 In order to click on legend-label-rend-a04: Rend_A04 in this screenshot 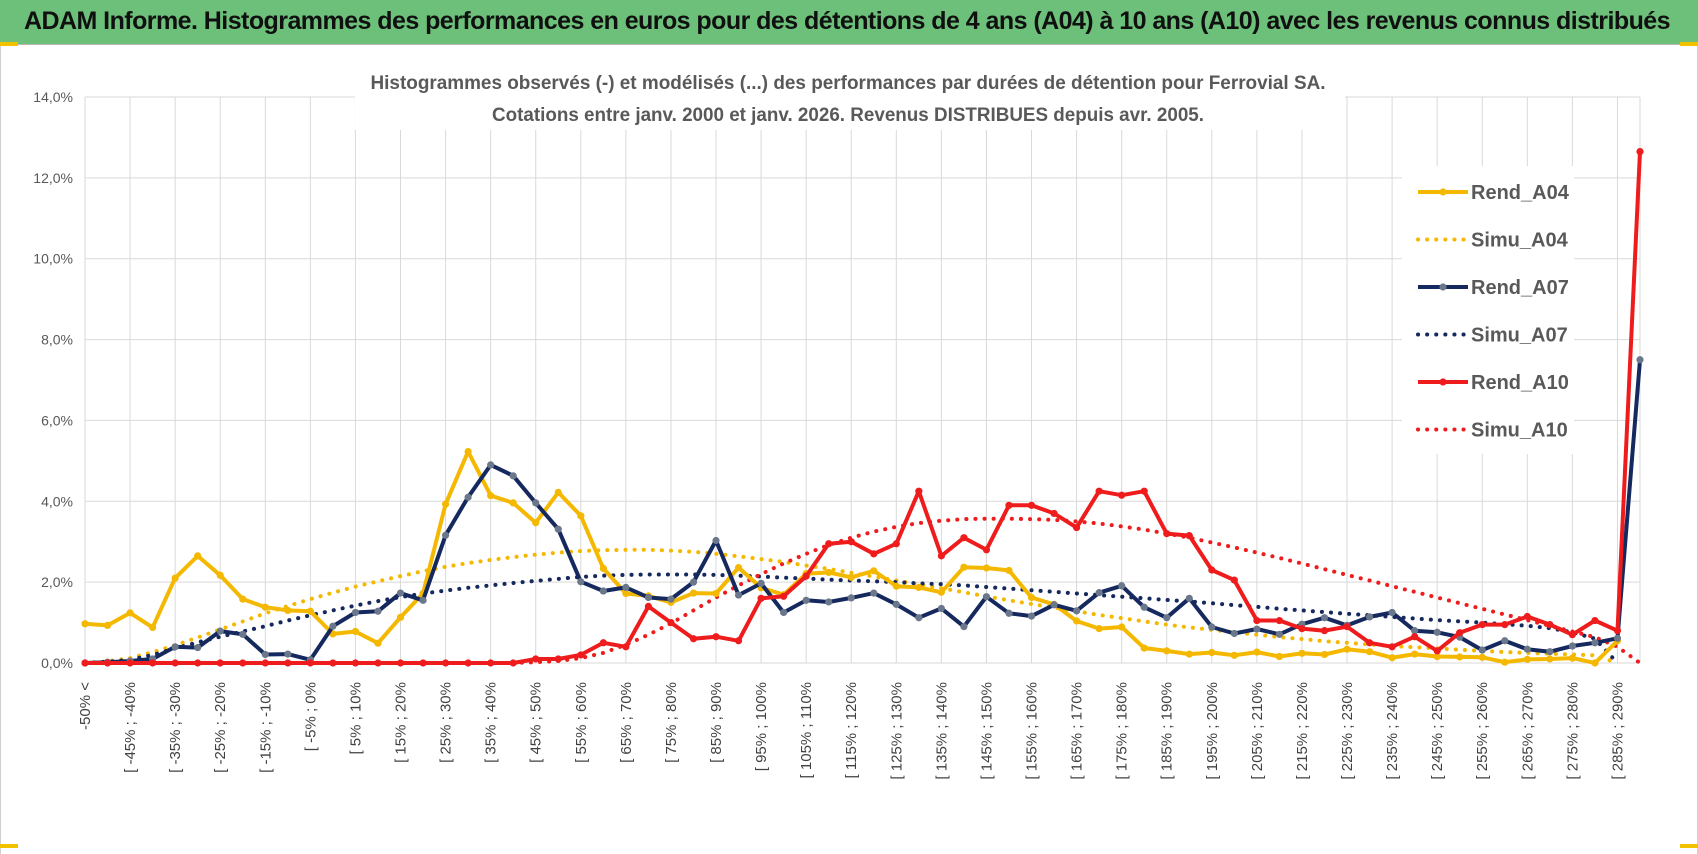, I will do `click(1520, 193)`.